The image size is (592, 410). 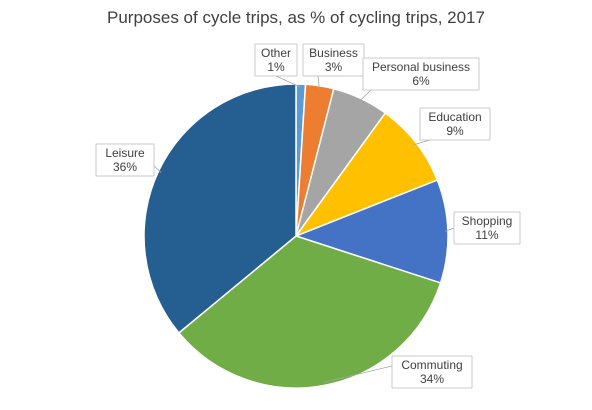 What do you see at coordinates (449, 229) in the screenshot?
I see `leader-line-shopping` at bounding box center [449, 229].